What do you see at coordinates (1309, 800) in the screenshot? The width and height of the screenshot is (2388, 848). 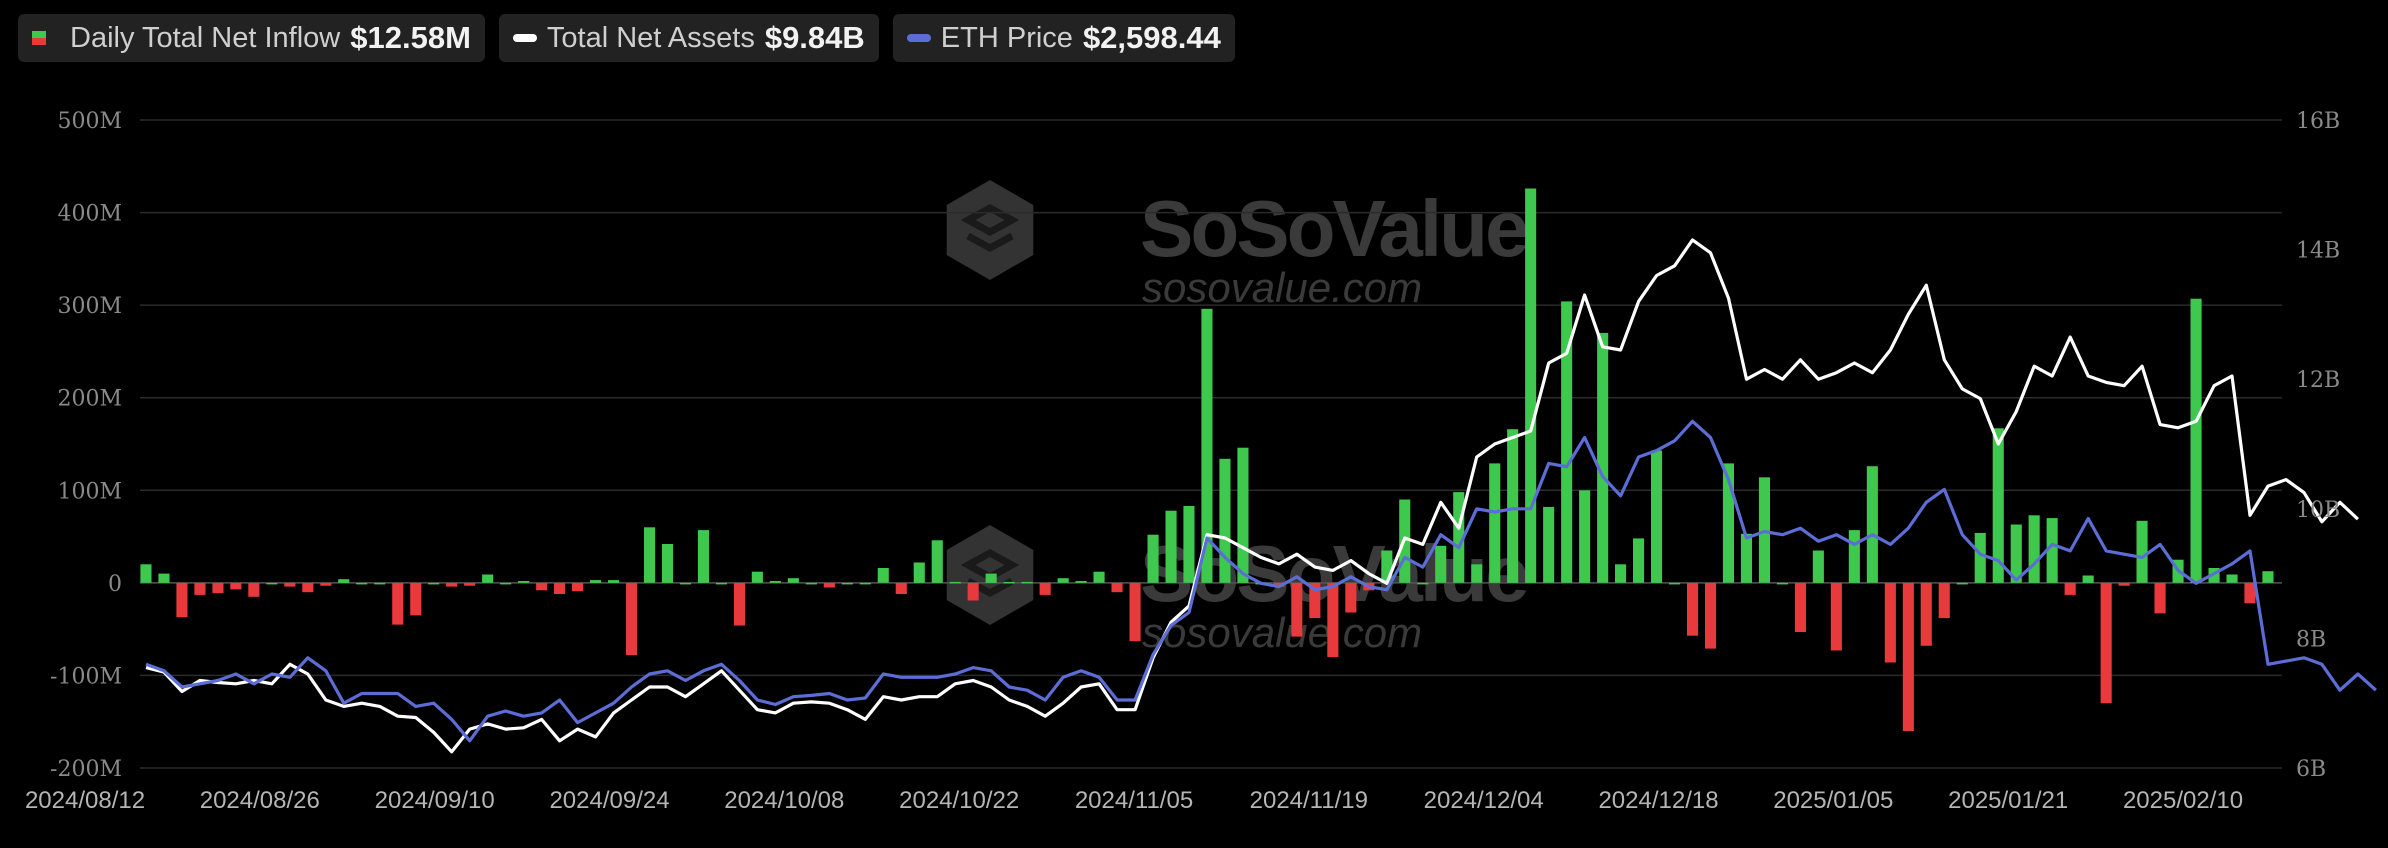 I see `x-axis-tick-label: 2024/11/19` at bounding box center [1309, 800].